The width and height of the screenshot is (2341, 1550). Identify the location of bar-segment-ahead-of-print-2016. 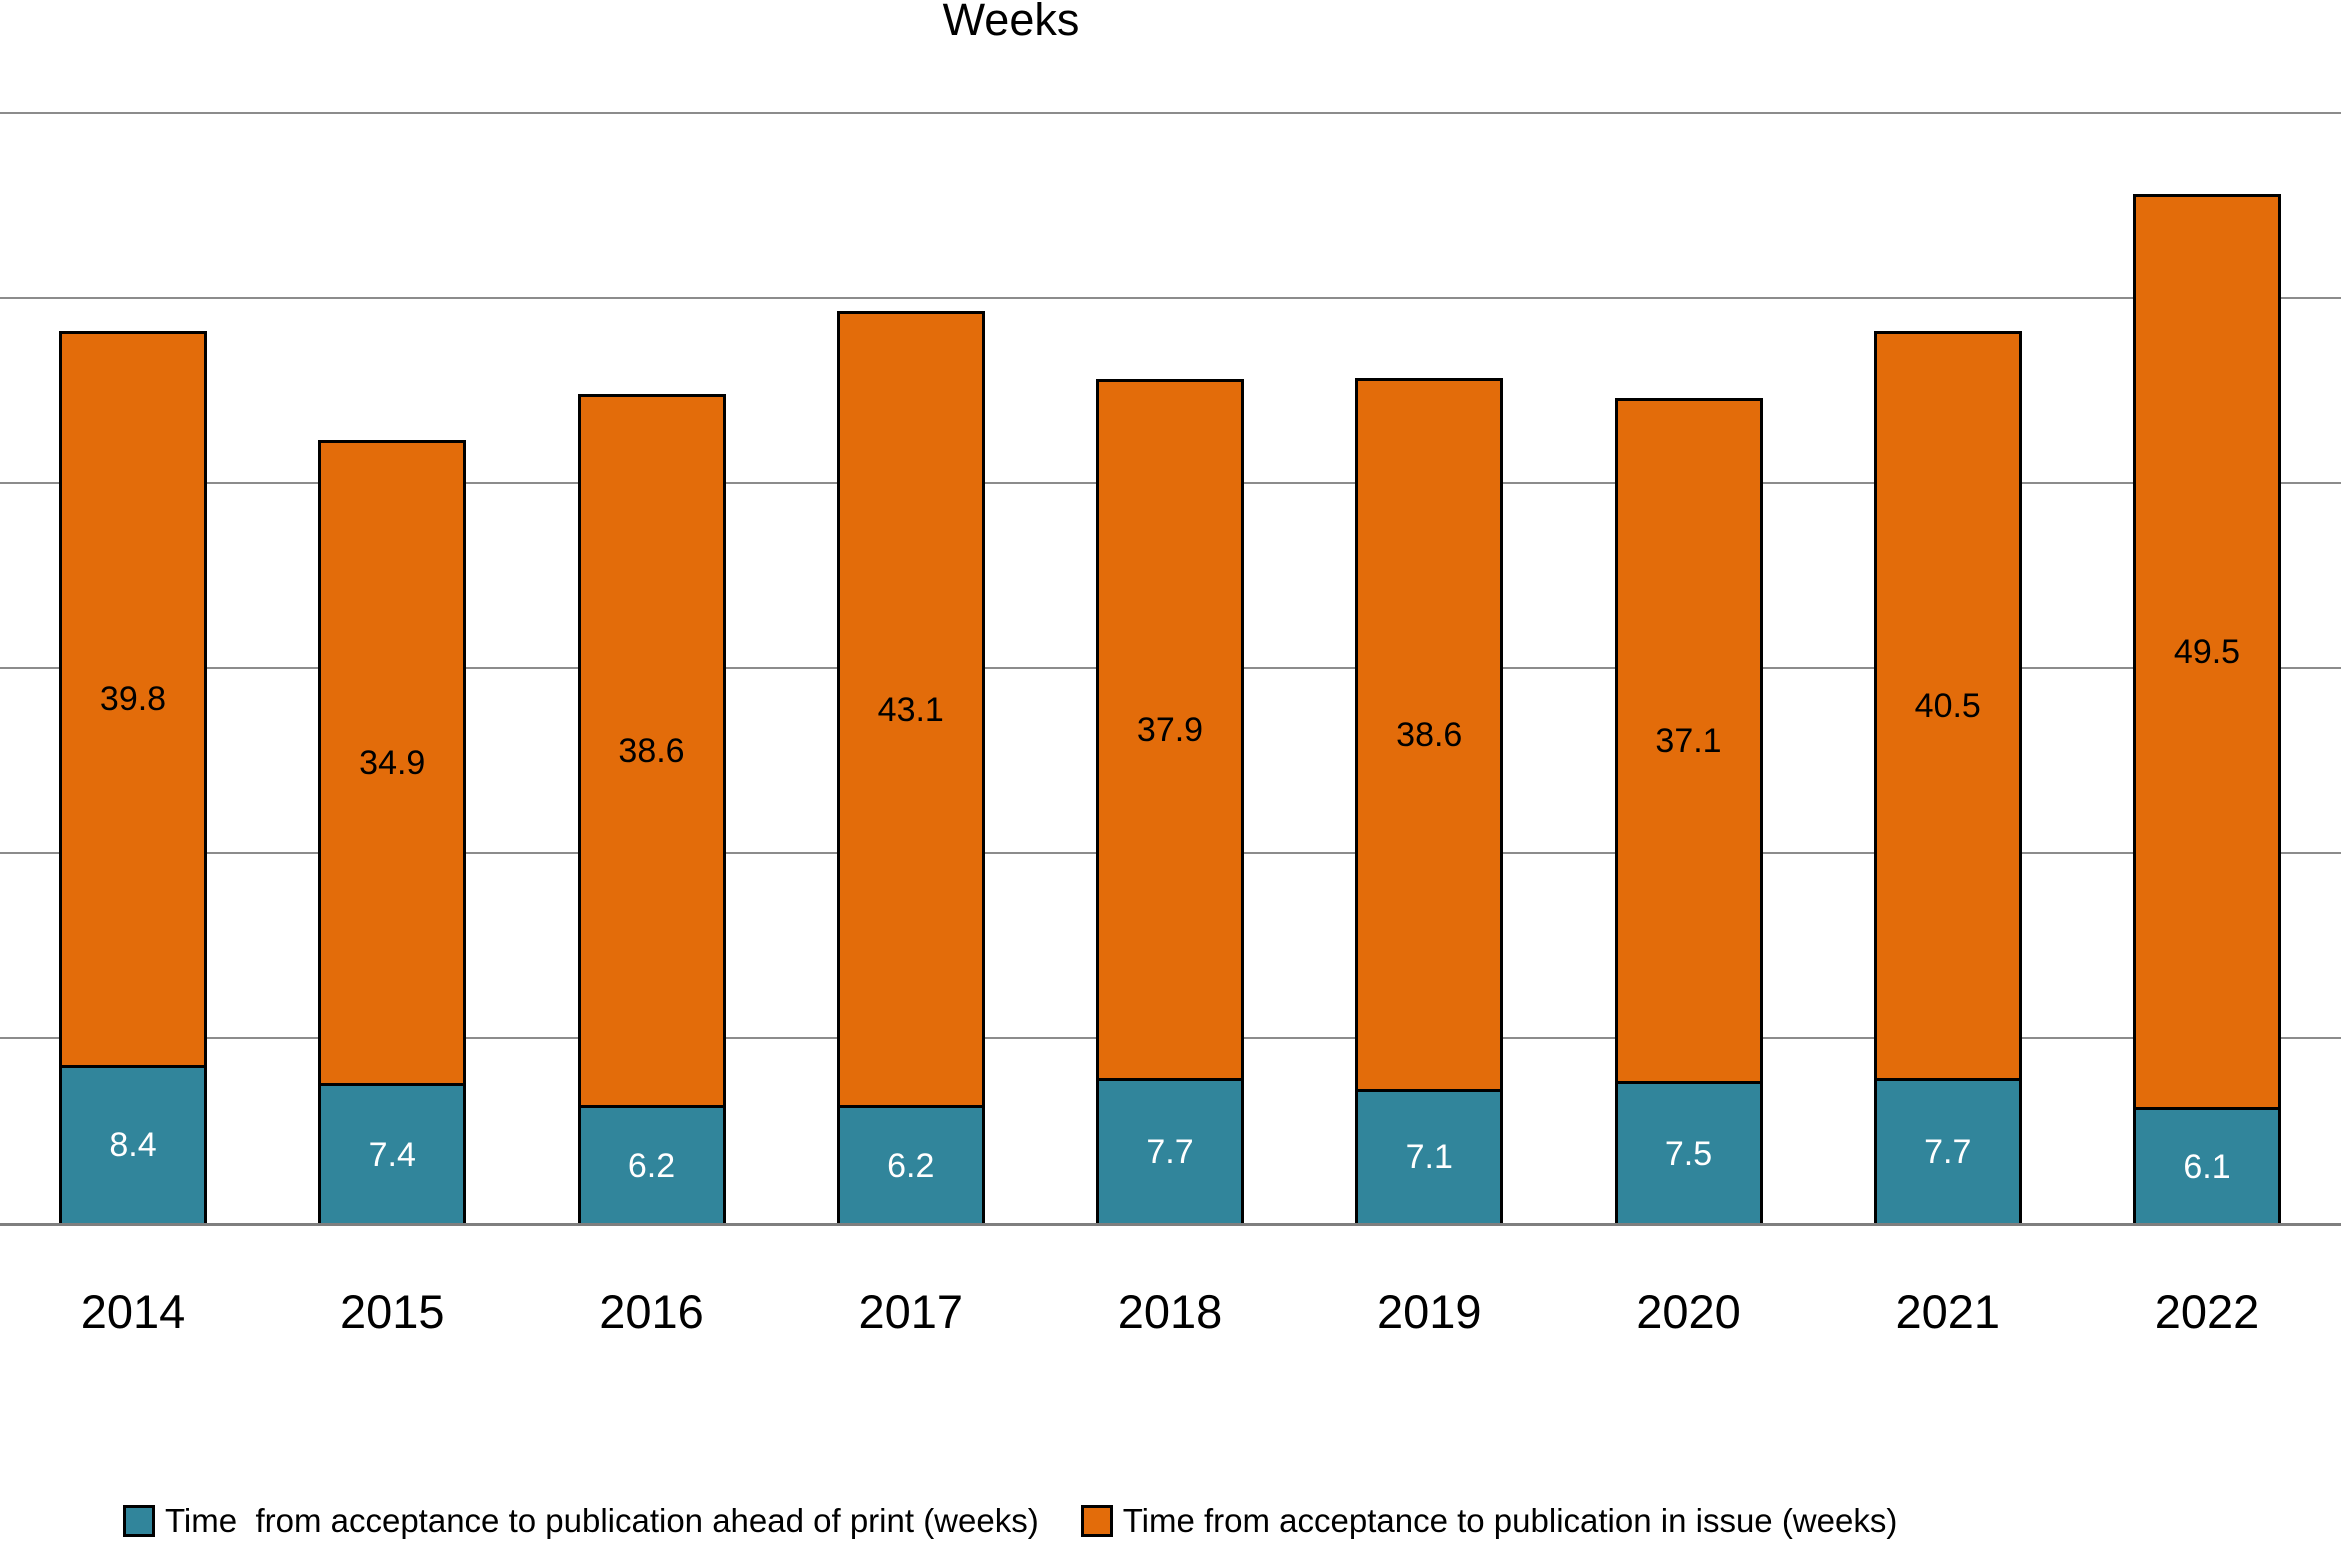
(651, 1165).